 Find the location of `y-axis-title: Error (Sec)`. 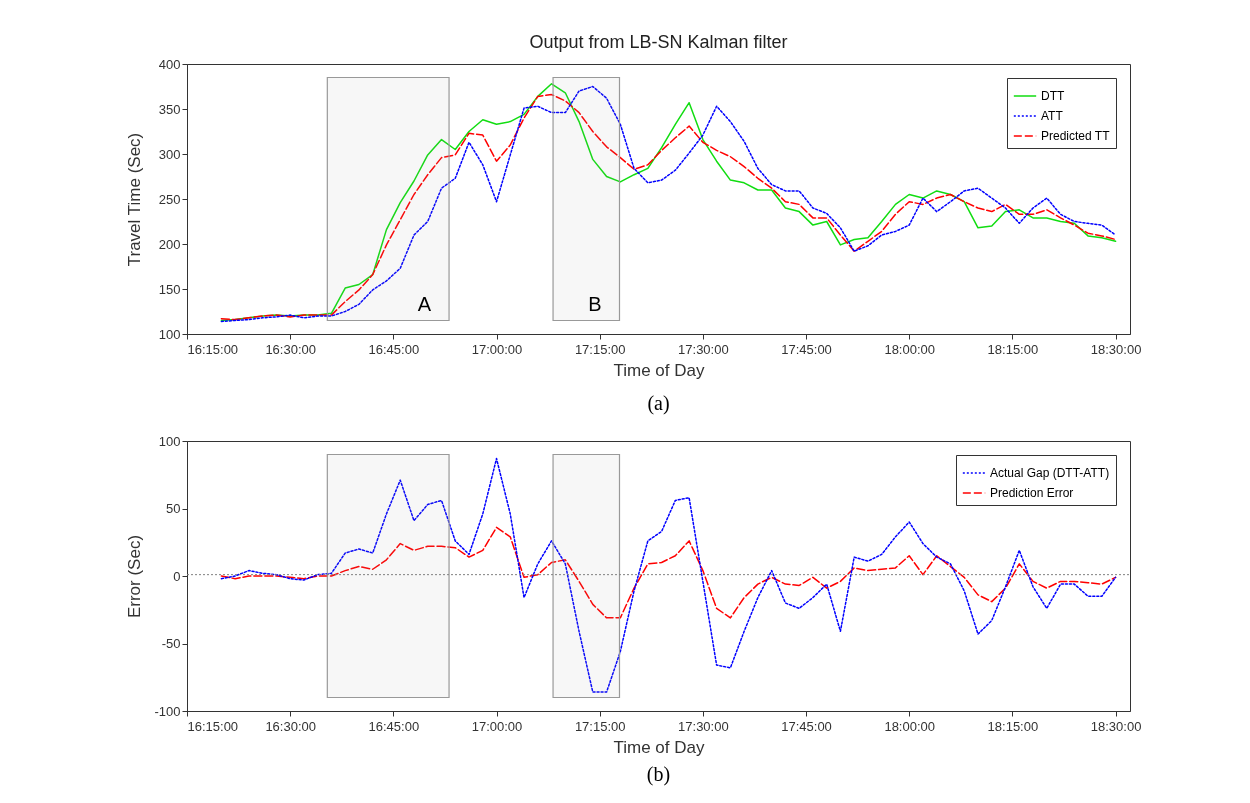

y-axis-title: Error (Sec) is located at coordinates (134, 576).